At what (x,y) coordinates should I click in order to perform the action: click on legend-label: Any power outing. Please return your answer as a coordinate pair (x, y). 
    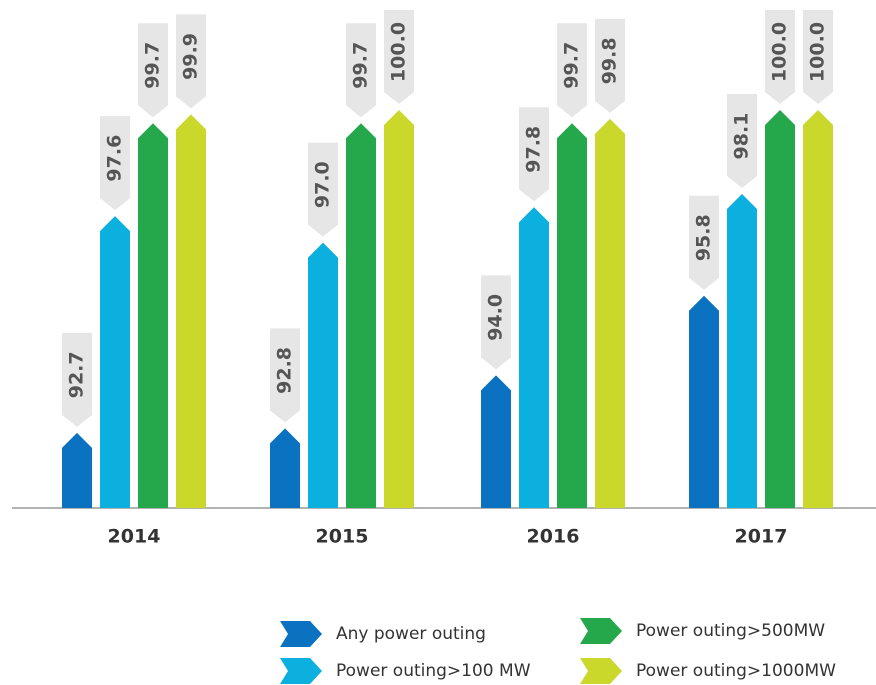
    Looking at the image, I should click on (411, 634).